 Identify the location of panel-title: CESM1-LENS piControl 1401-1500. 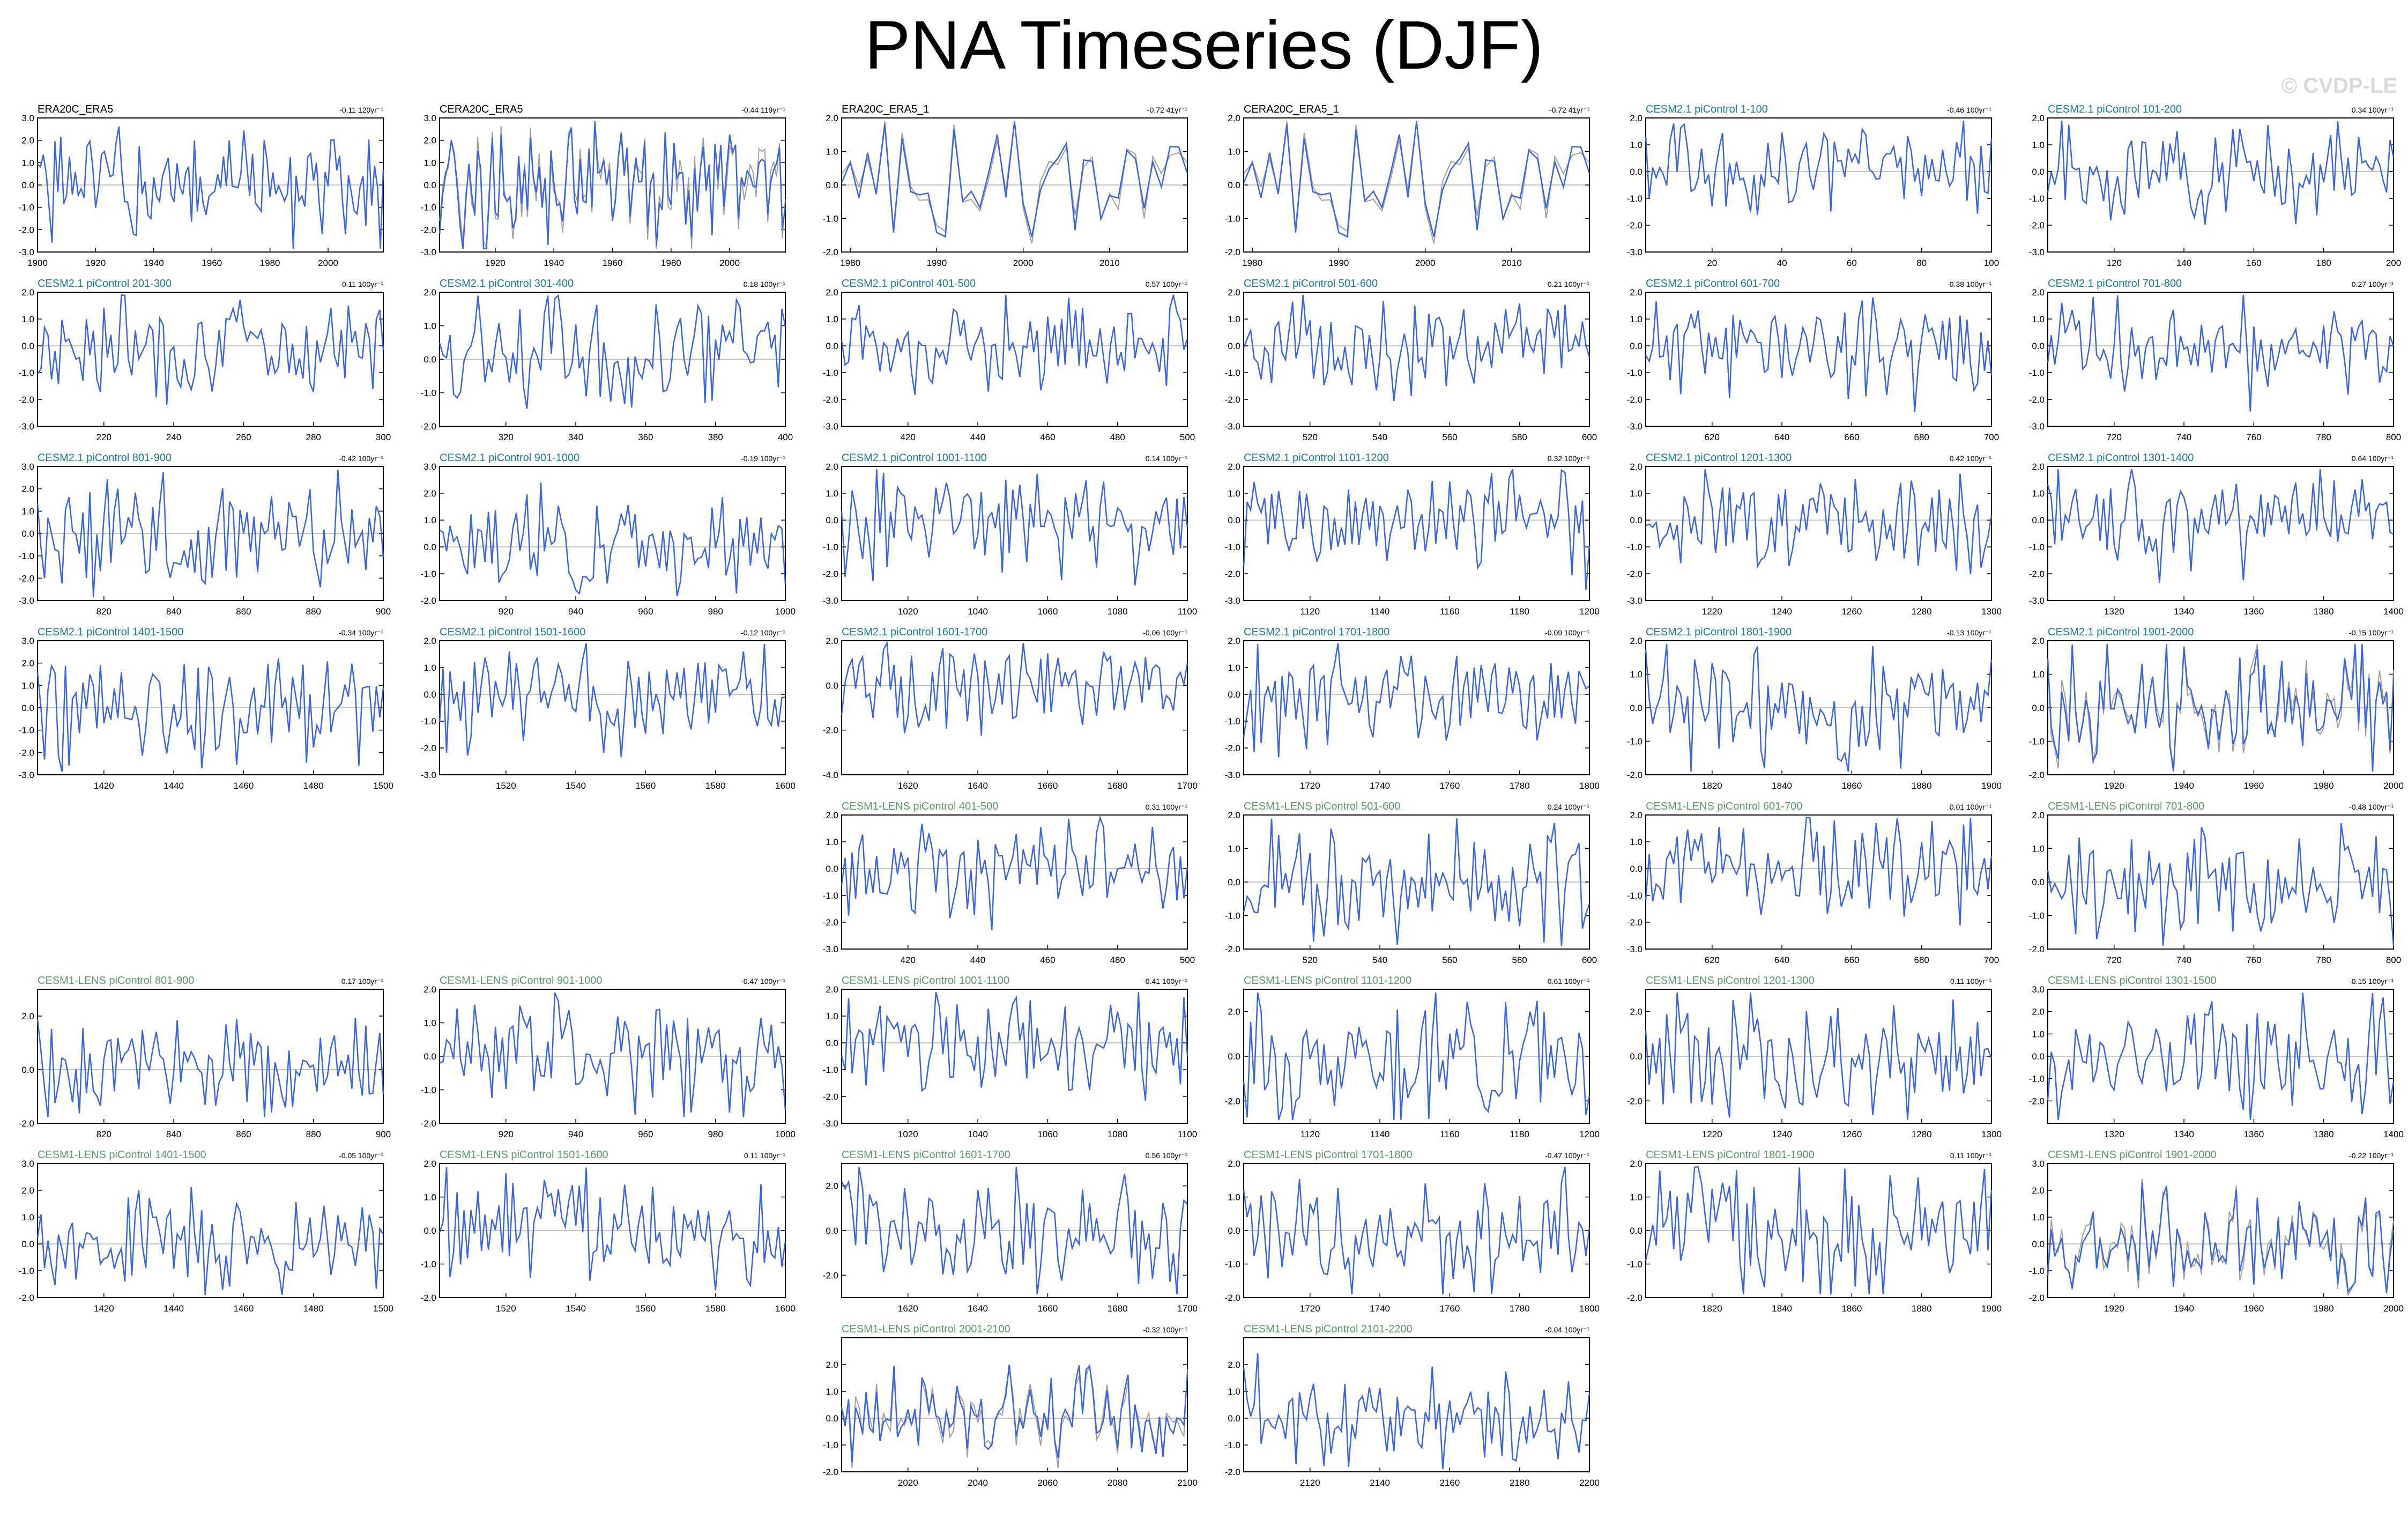
(122, 1155).